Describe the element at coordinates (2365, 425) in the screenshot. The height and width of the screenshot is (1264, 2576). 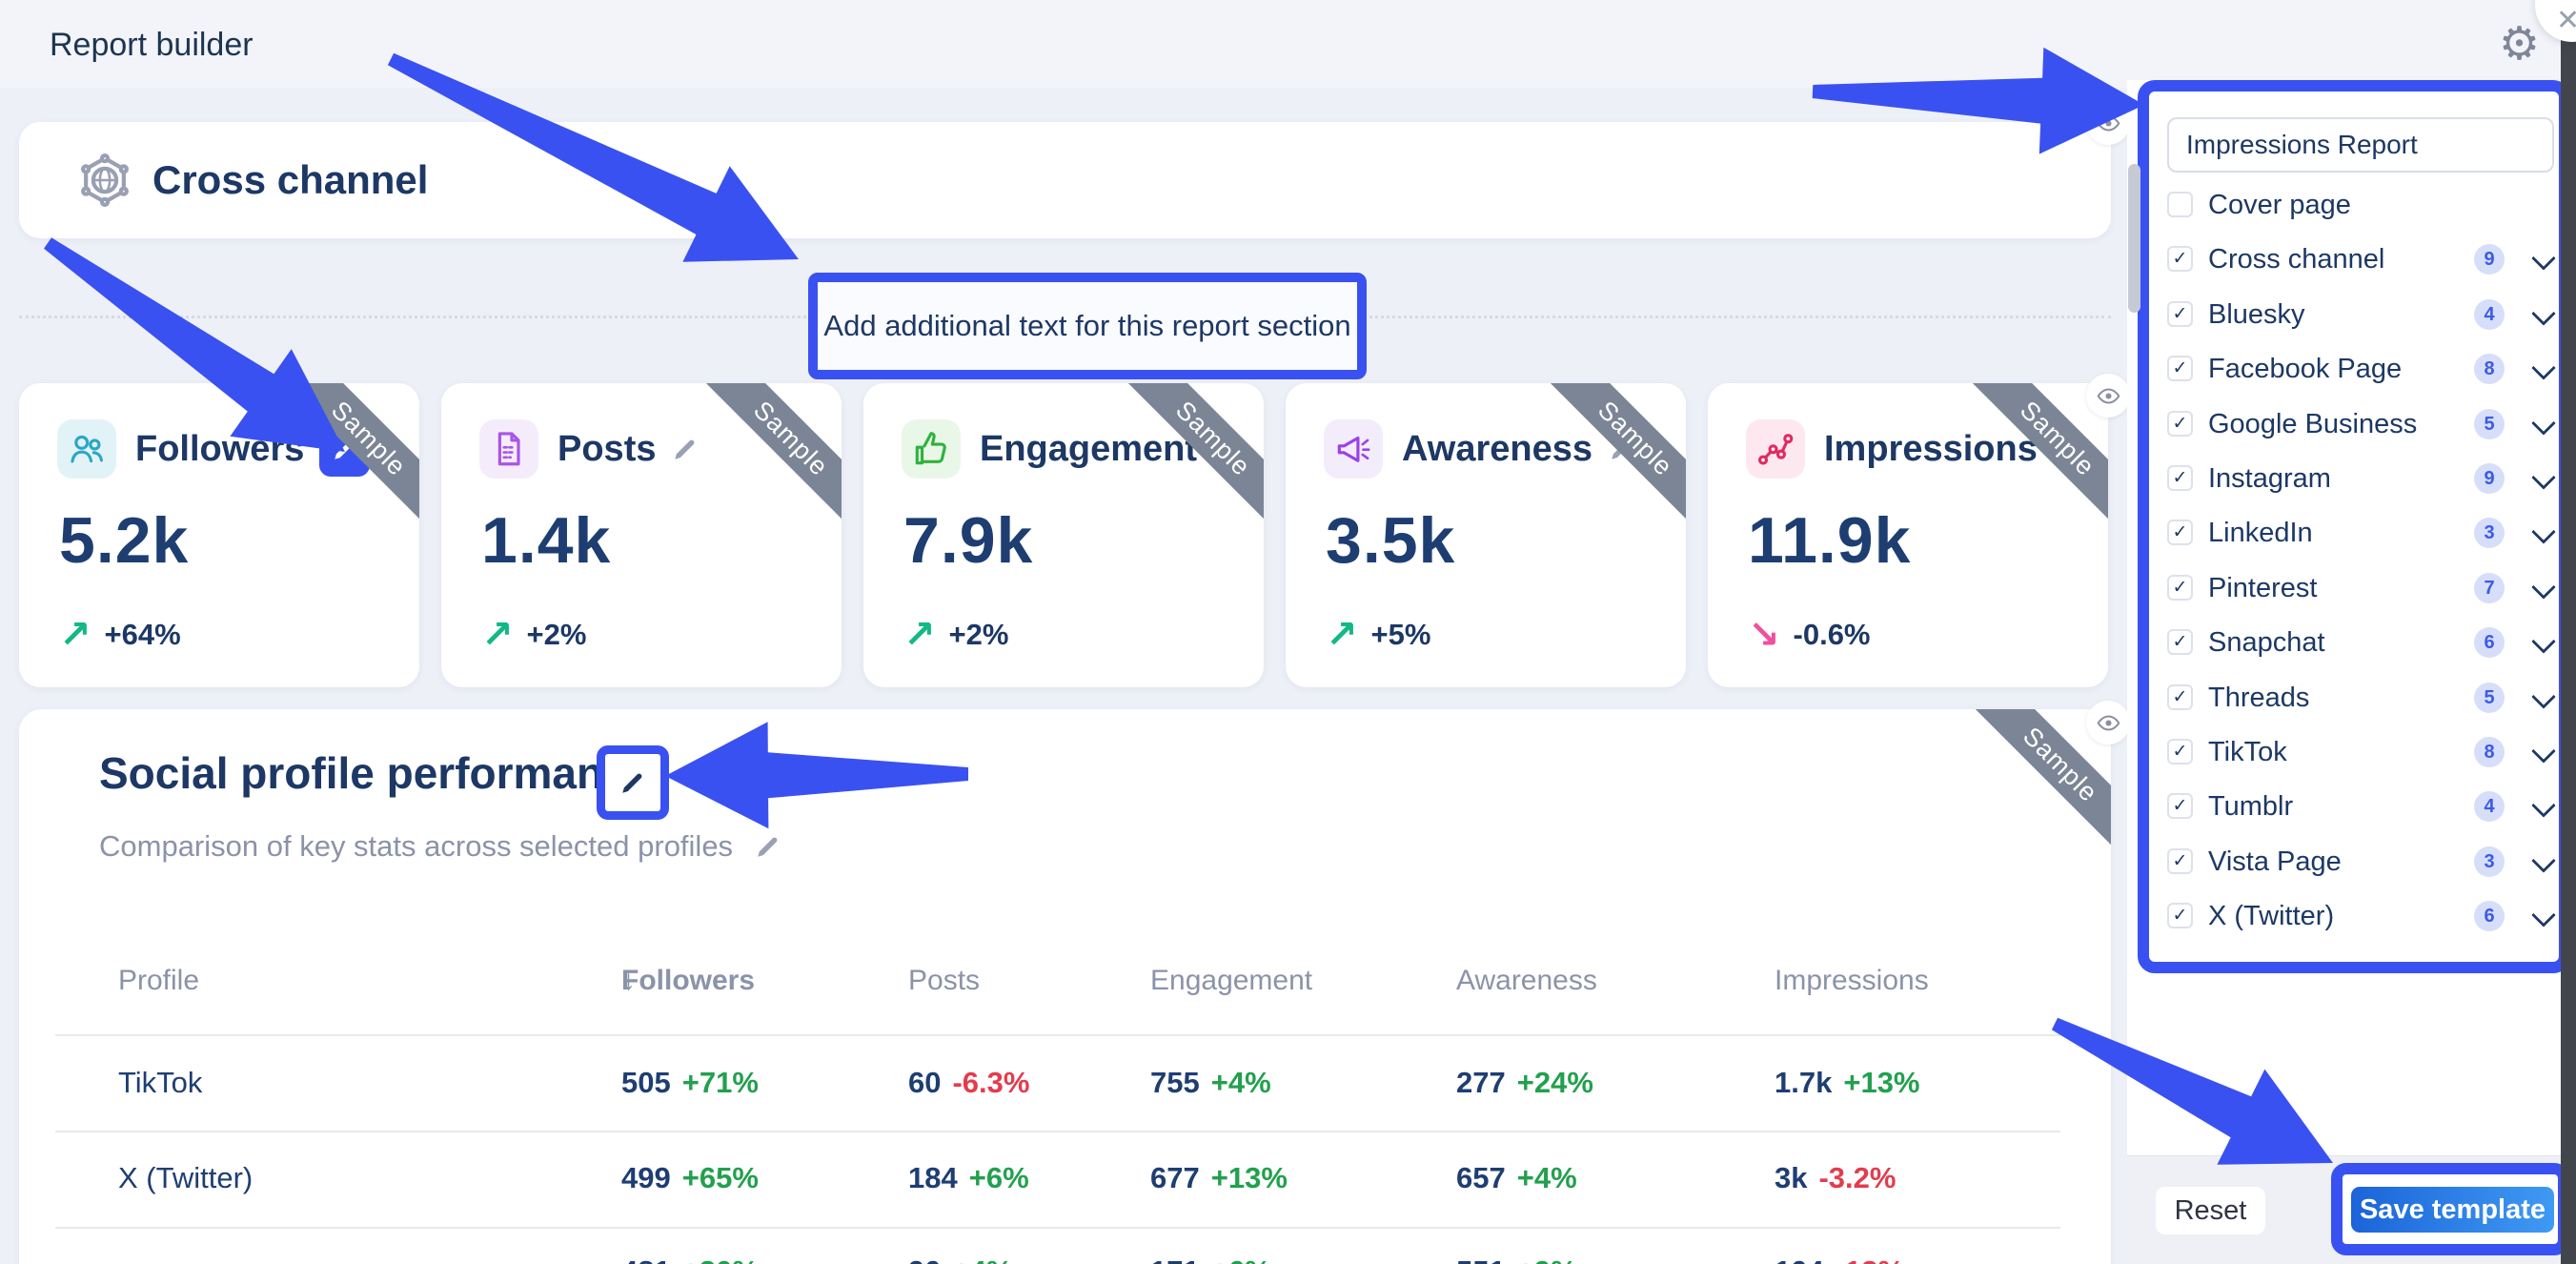
I see `sidebar-item-google-business: ✓ Google Business 5` at that location.